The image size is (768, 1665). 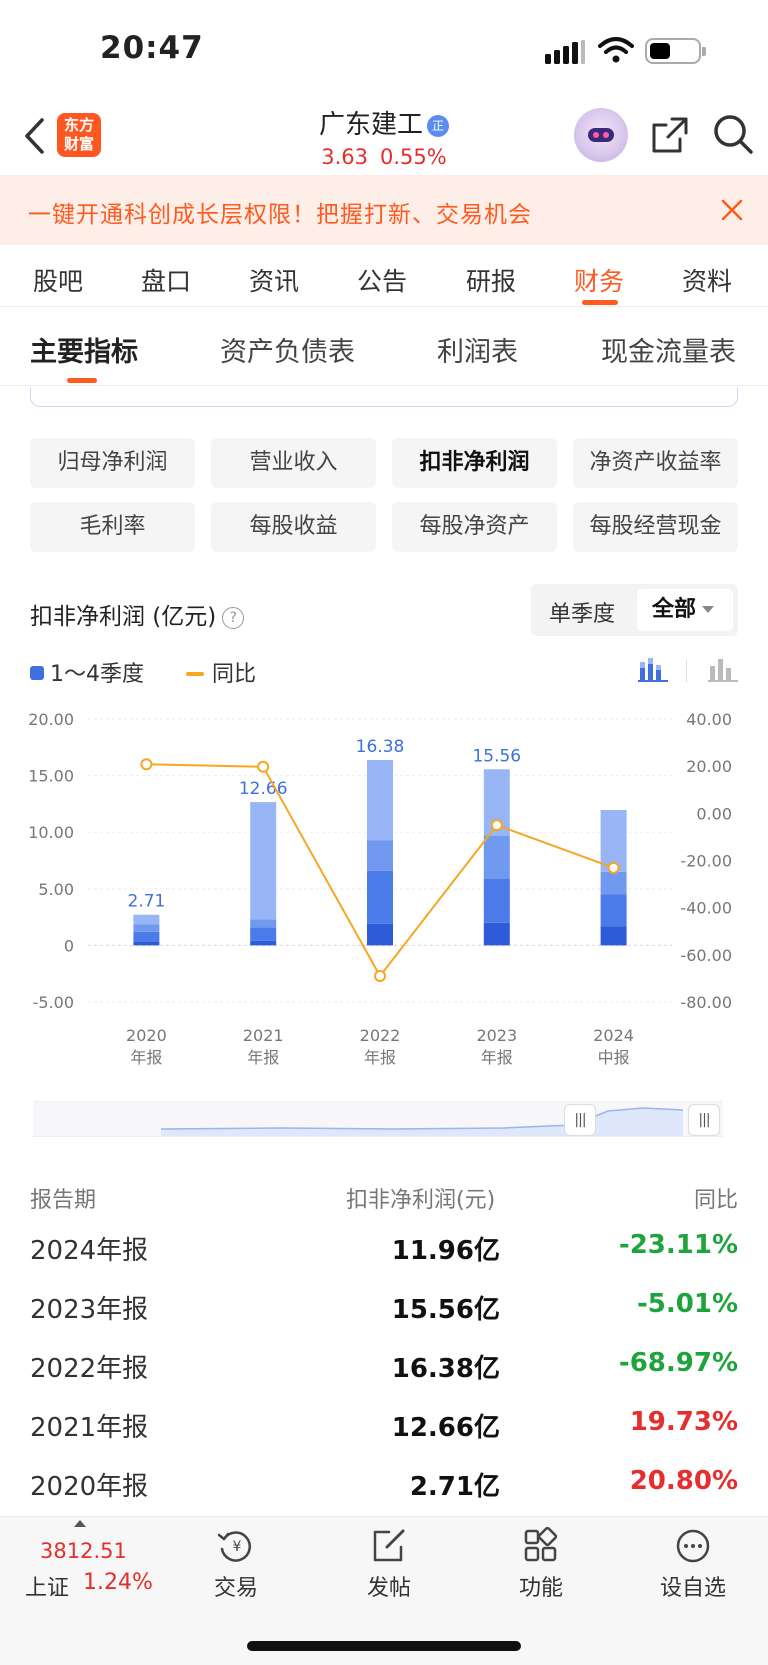 What do you see at coordinates (166, 281) in the screenshot?
I see `tab-pankou: 盘口` at bounding box center [166, 281].